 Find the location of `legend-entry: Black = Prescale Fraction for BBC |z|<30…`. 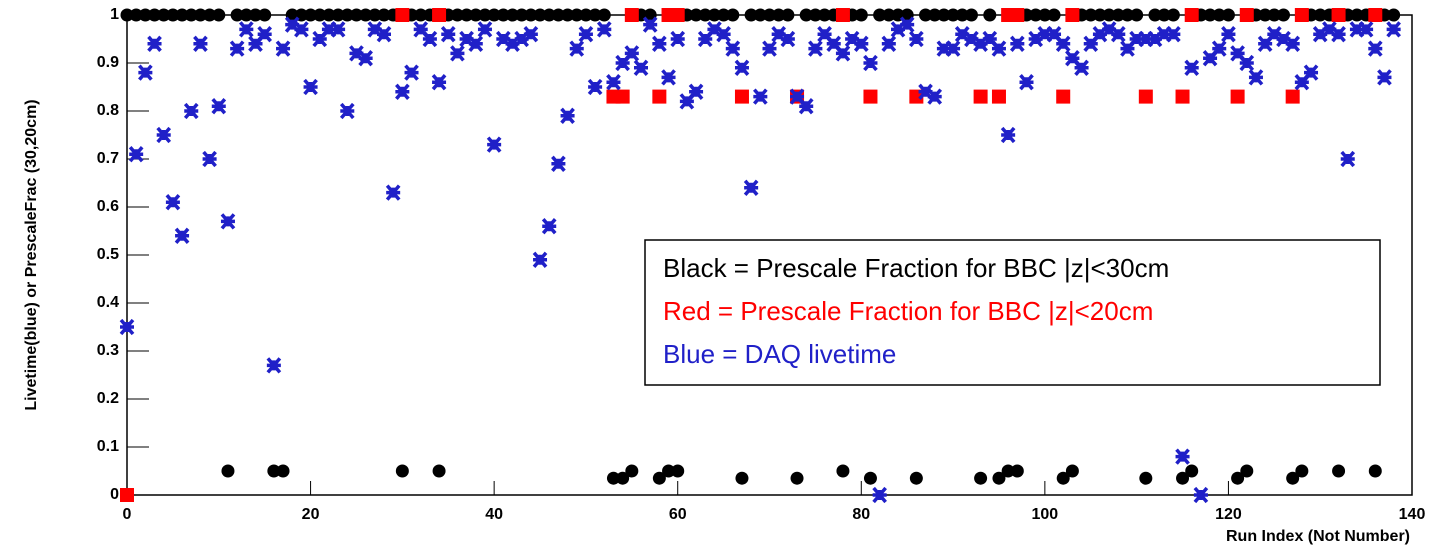

legend-entry: Black = Prescale Fraction for BBC |z|<30… is located at coordinates (916, 268).